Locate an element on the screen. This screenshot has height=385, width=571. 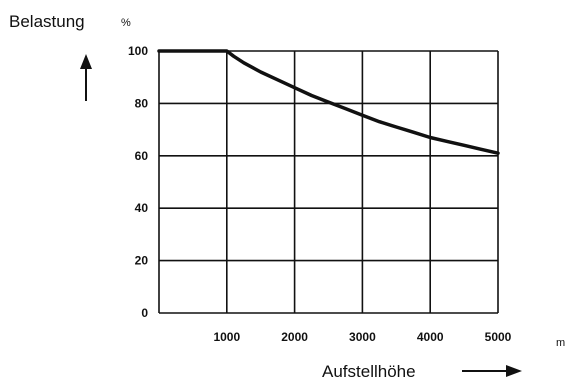
x-tick-label: 5000 is located at coordinates (498, 337).